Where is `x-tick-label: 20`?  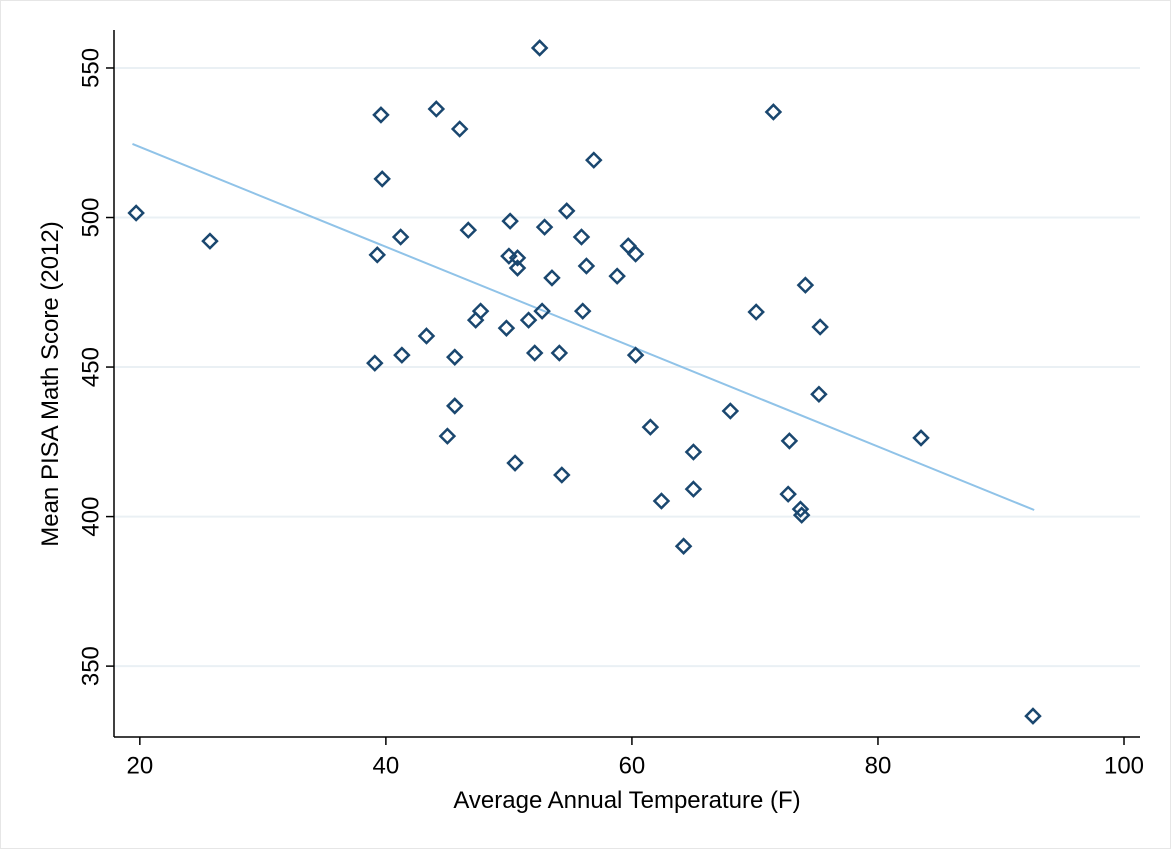 x-tick-label: 20 is located at coordinates (139, 765).